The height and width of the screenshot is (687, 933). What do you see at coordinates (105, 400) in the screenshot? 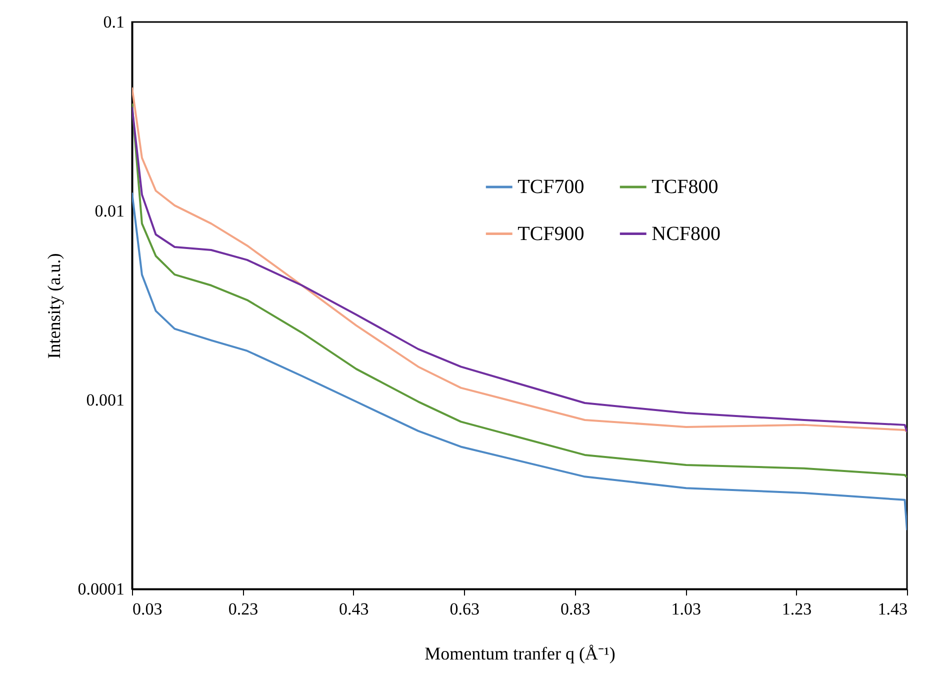
I see `y-tick-label: 0.001` at bounding box center [105, 400].